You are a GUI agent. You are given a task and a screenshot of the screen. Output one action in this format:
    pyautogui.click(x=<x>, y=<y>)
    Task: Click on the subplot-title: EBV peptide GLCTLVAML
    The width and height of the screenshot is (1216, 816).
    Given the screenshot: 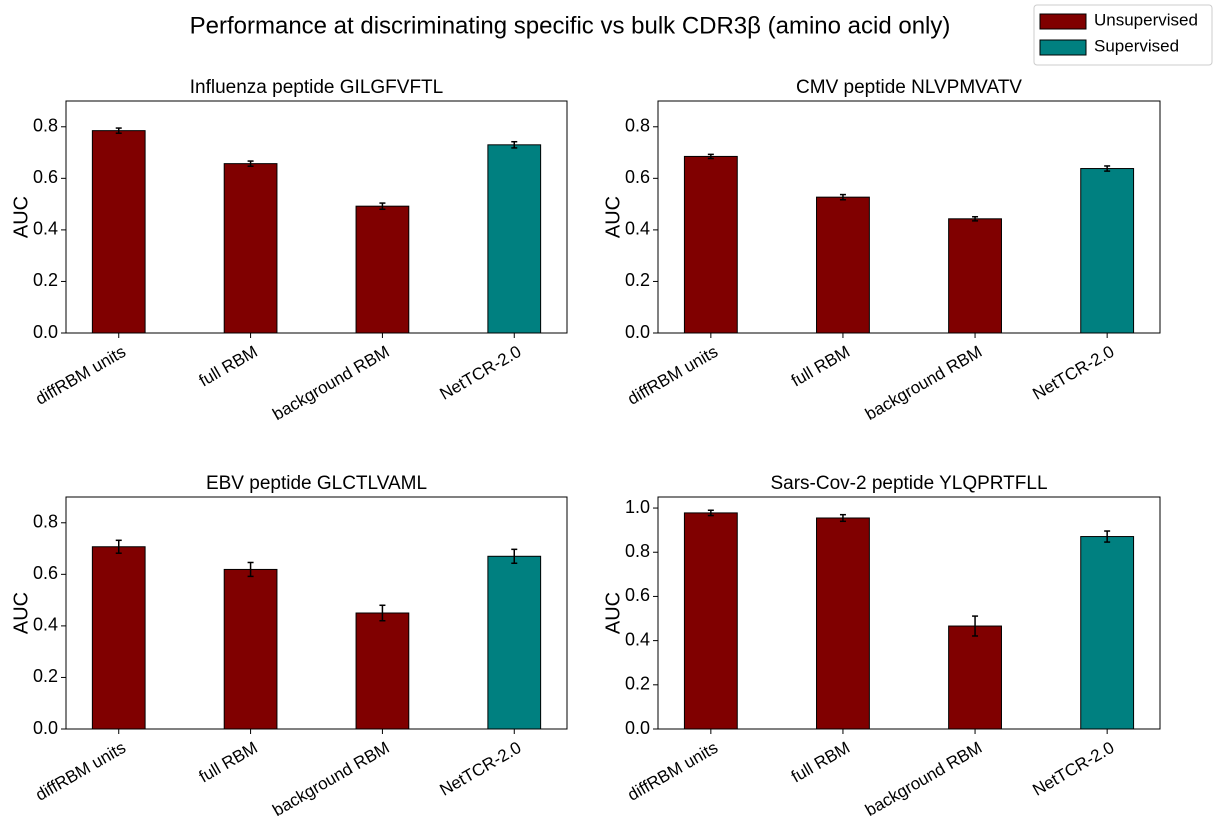 What is the action you would take?
    pyautogui.click(x=316, y=483)
    